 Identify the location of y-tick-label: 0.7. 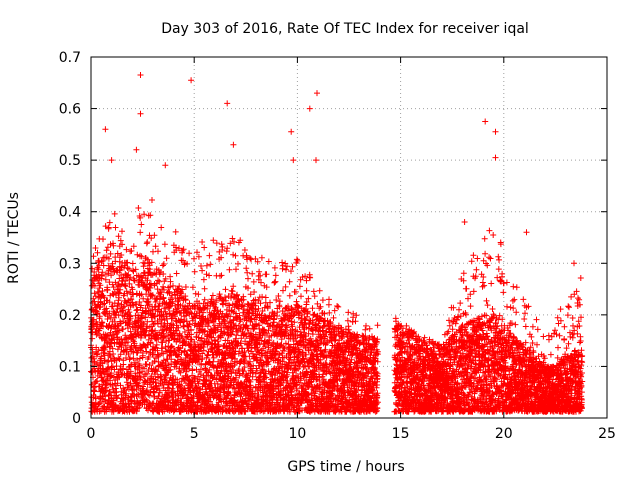
(70, 58).